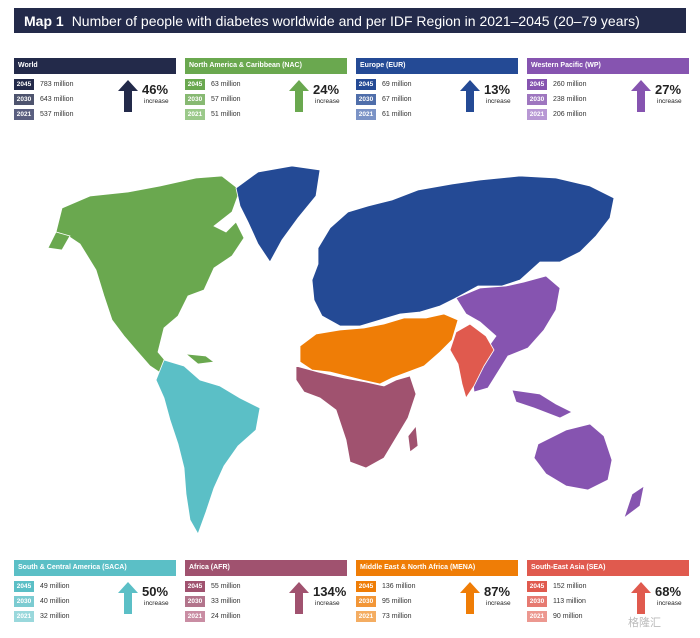  Describe the element at coordinates (213, 586) in the screenshot. I see `region-year-row: 2045 55 million` at that location.